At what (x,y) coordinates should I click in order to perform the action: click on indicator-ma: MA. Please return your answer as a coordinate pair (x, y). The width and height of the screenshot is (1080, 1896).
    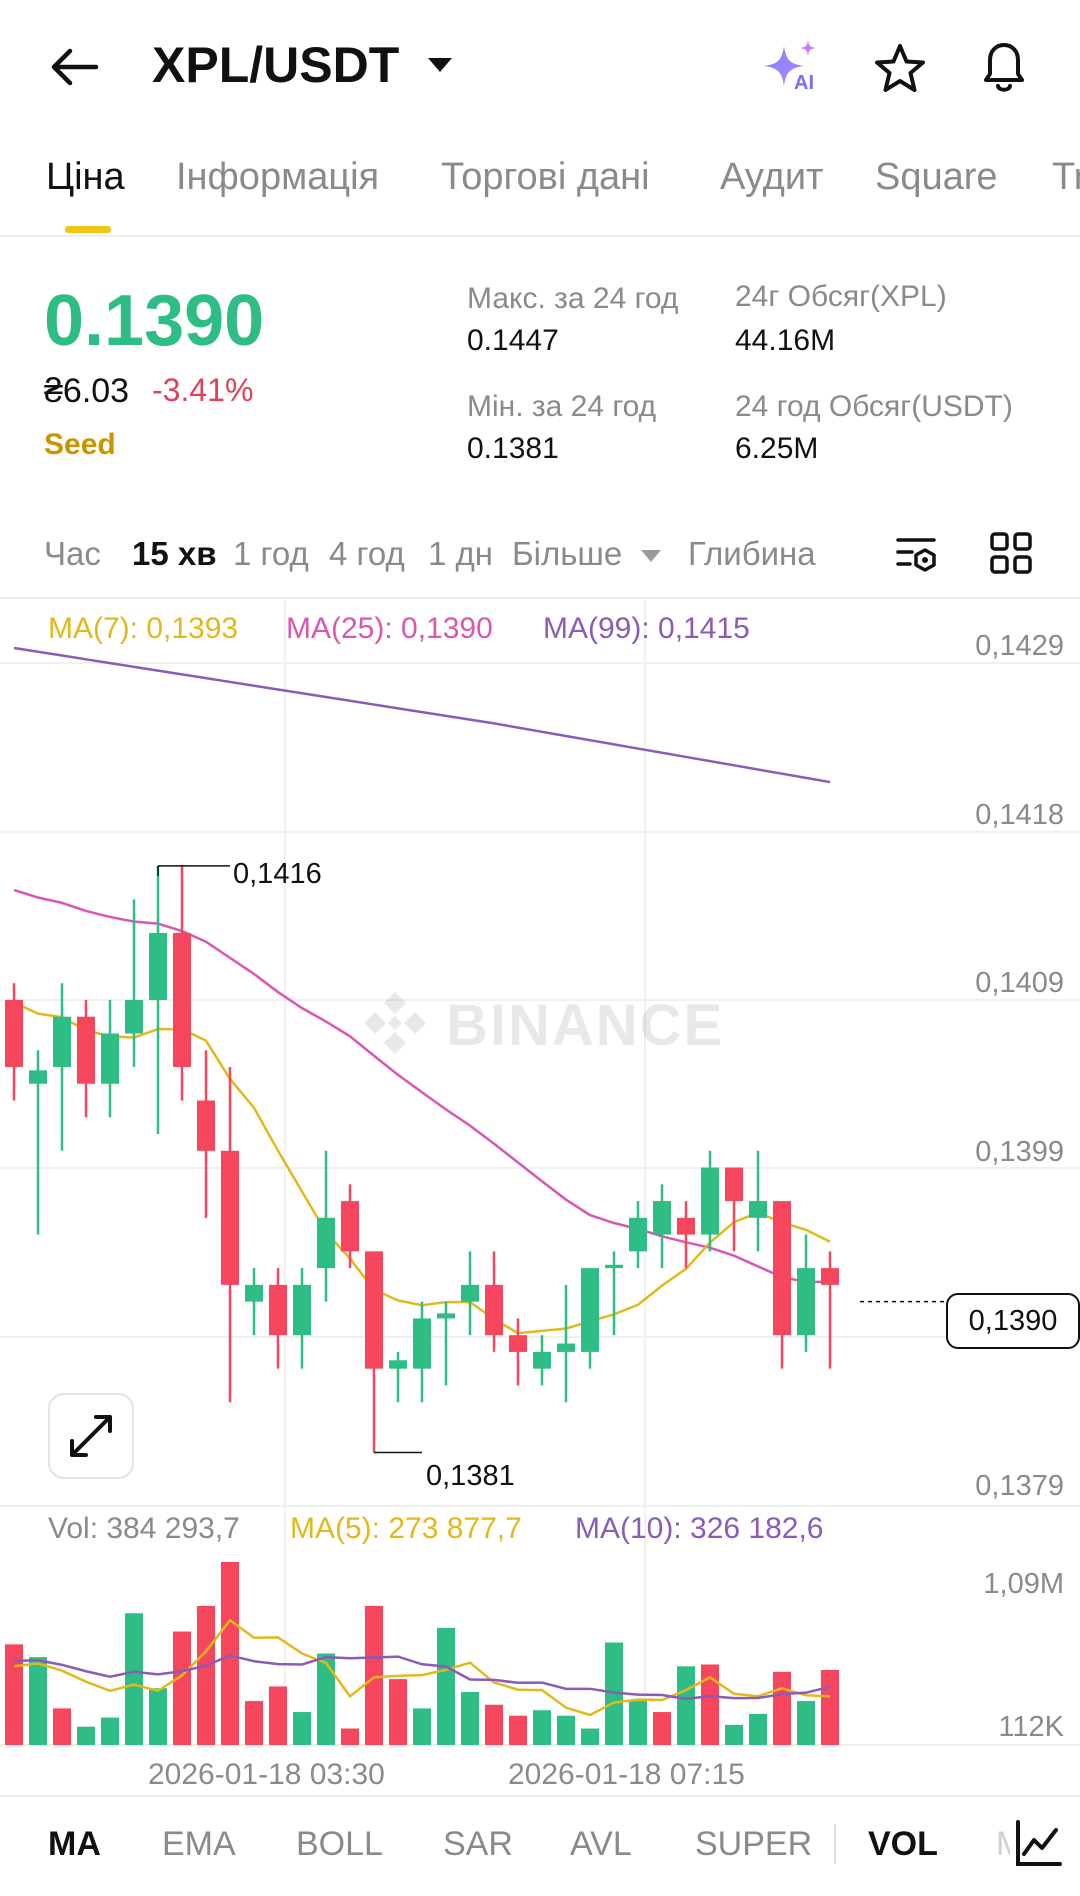
    Looking at the image, I should click on (74, 1844).